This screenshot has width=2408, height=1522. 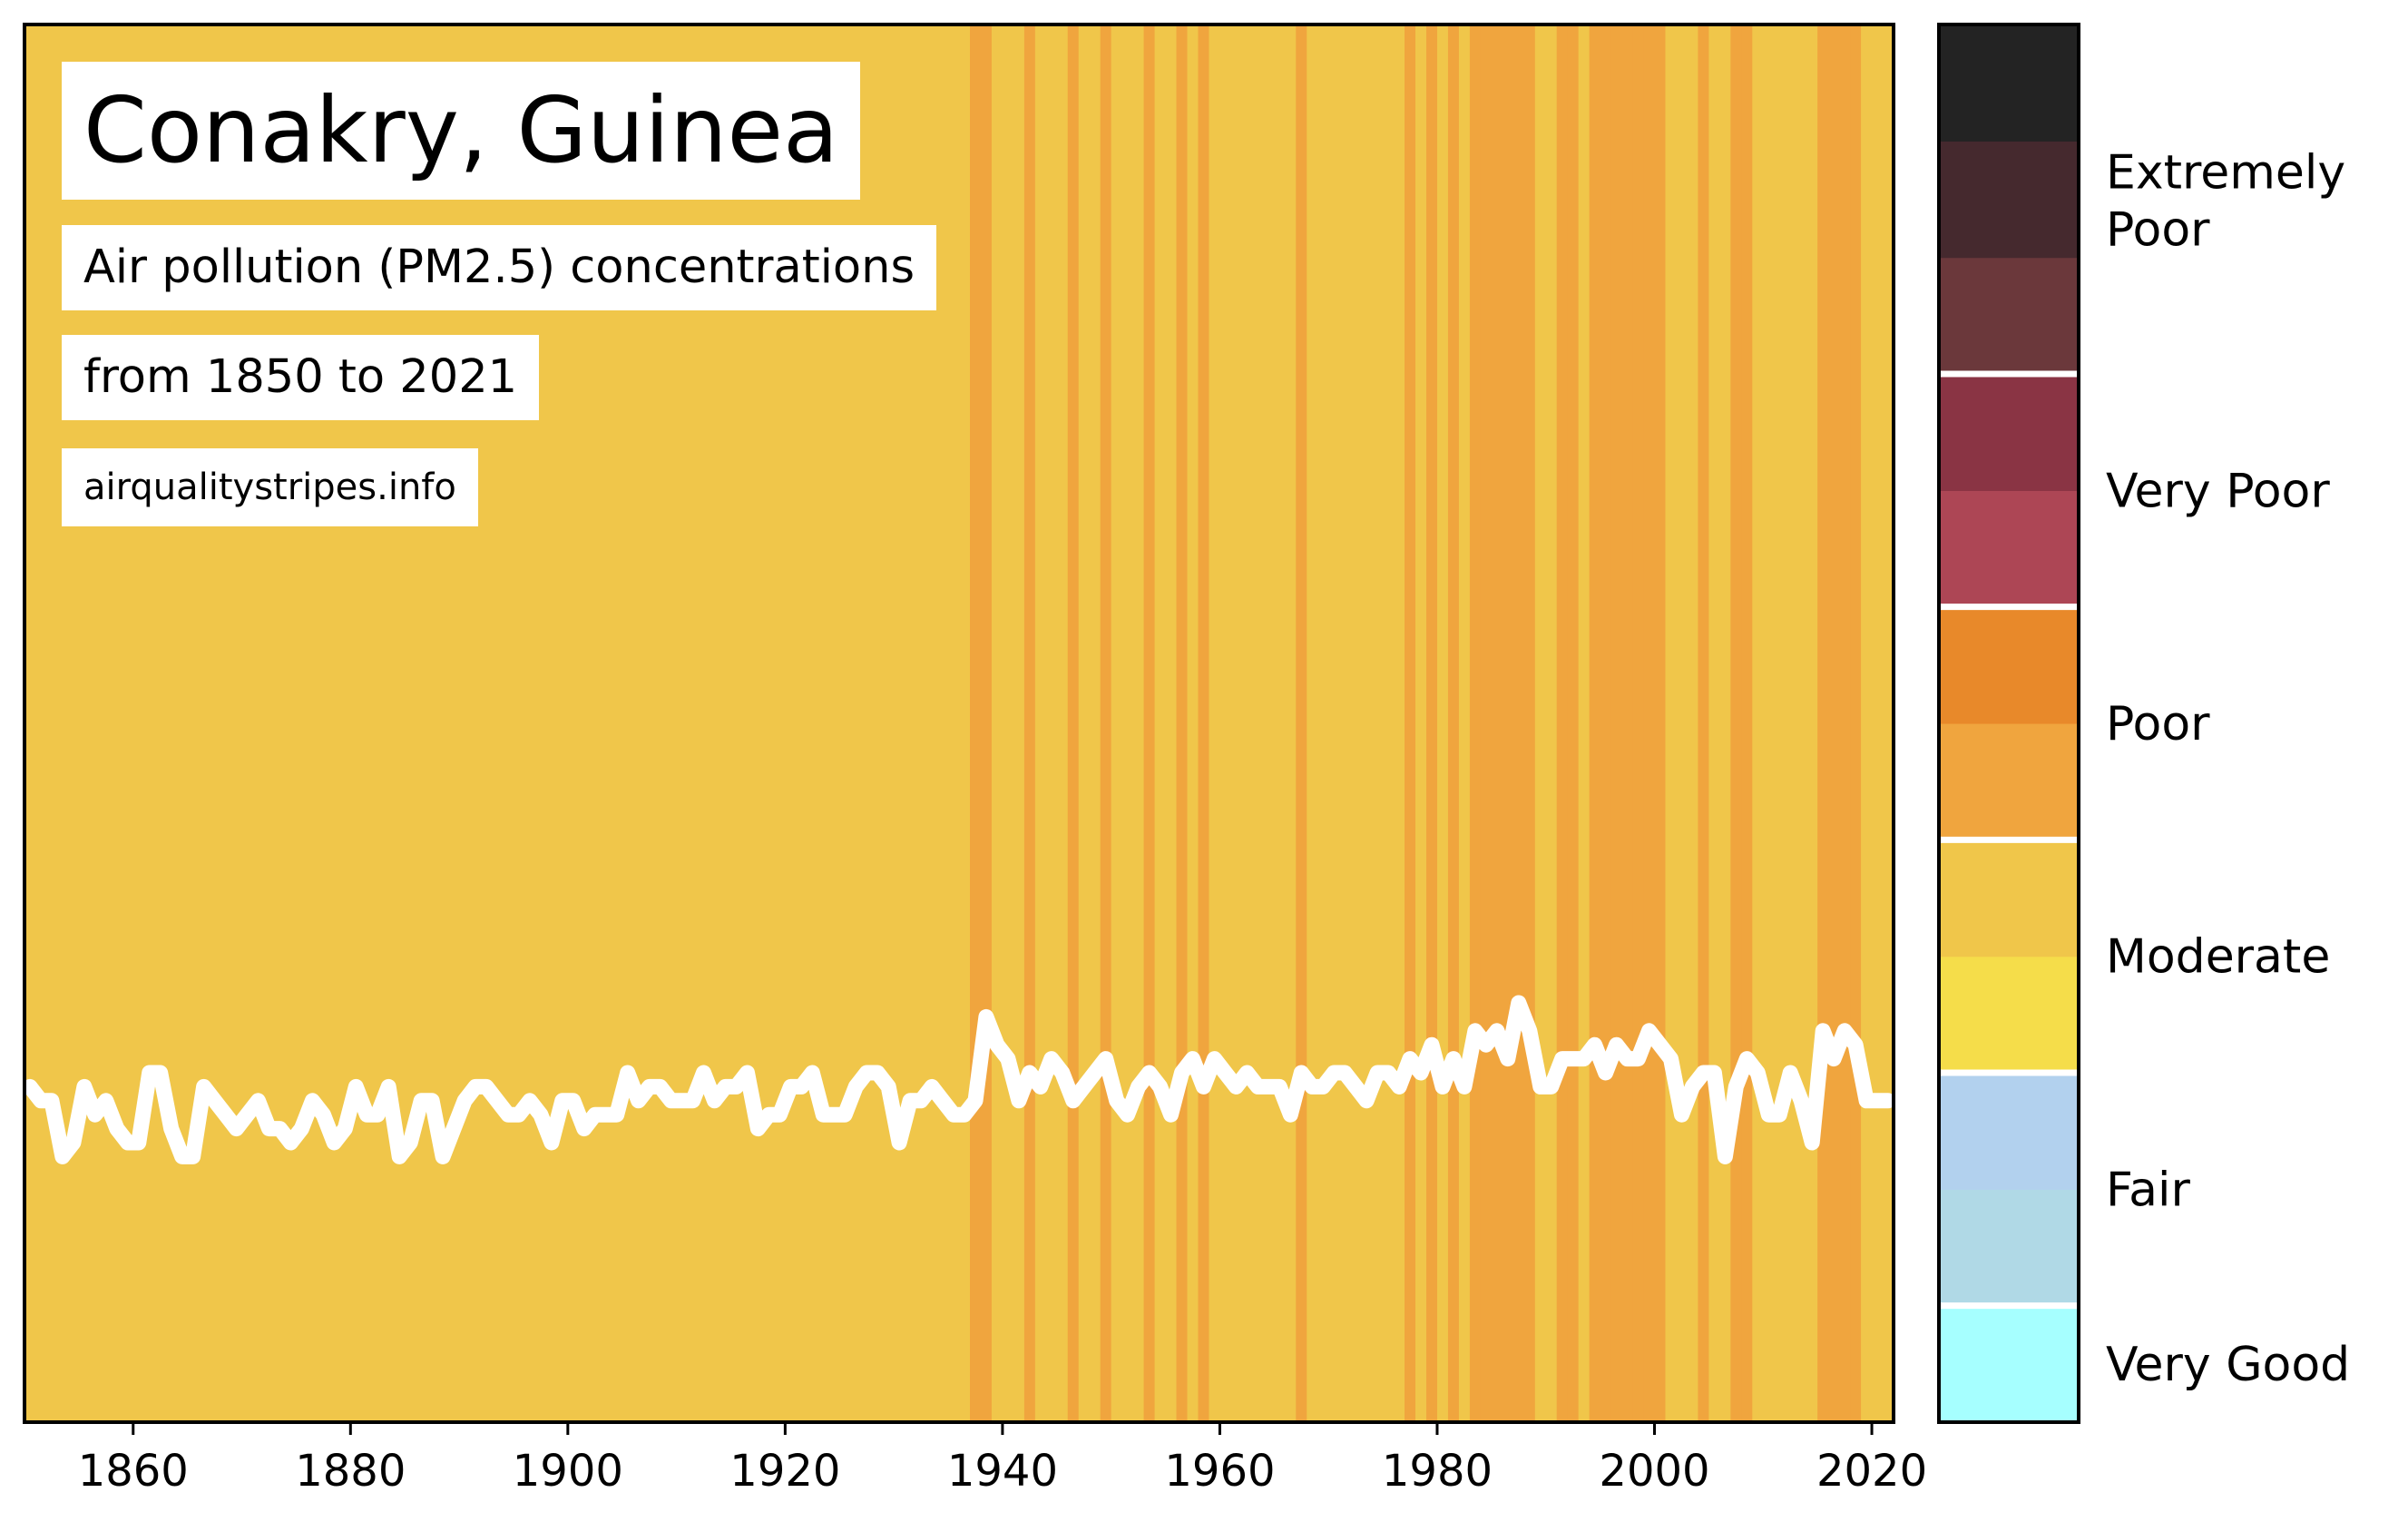 What do you see at coordinates (1736, 723) in the screenshot?
I see `stripe-2007` at bounding box center [1736, 723].